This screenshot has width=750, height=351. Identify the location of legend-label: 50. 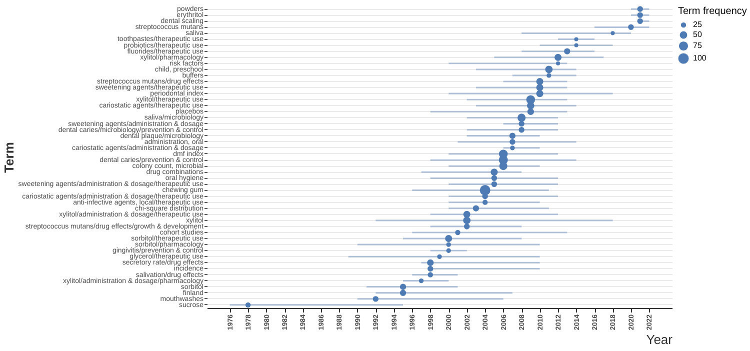
(697, 34).